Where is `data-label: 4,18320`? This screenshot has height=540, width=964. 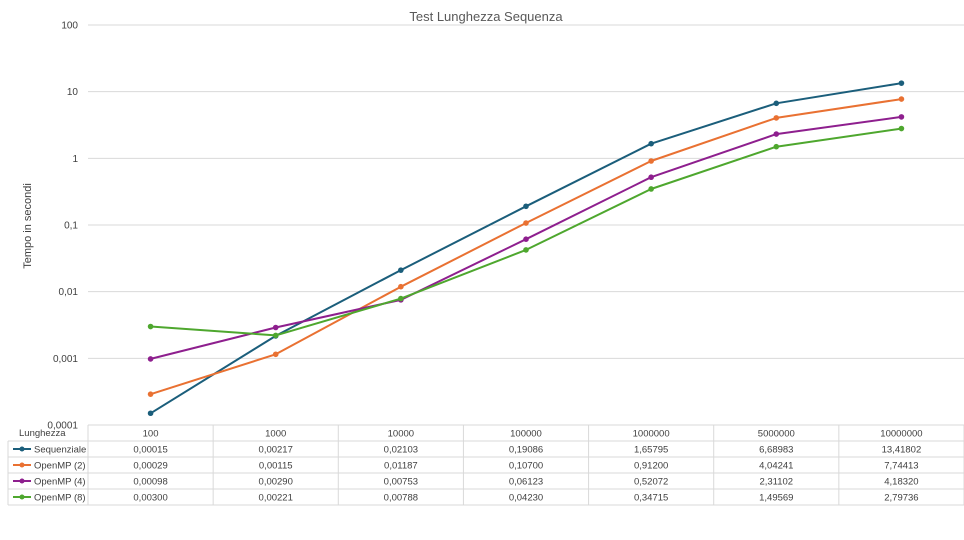 data-label: 4,18320 is located at coordinates (901, 482).